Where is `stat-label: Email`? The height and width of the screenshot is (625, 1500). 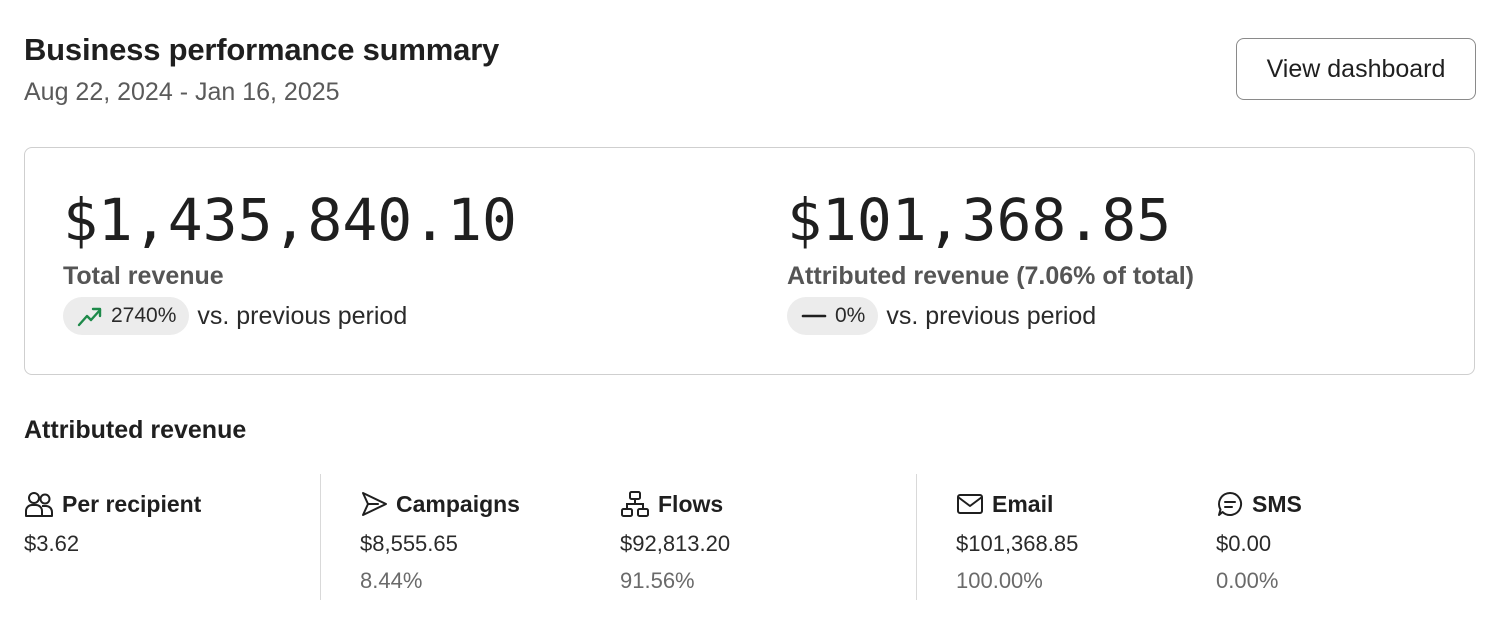
stat-label: Email is located at coordinates (1023, 503).